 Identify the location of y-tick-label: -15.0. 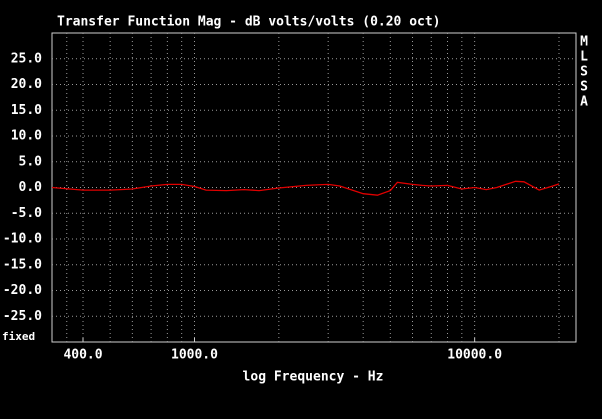
(22, 264).